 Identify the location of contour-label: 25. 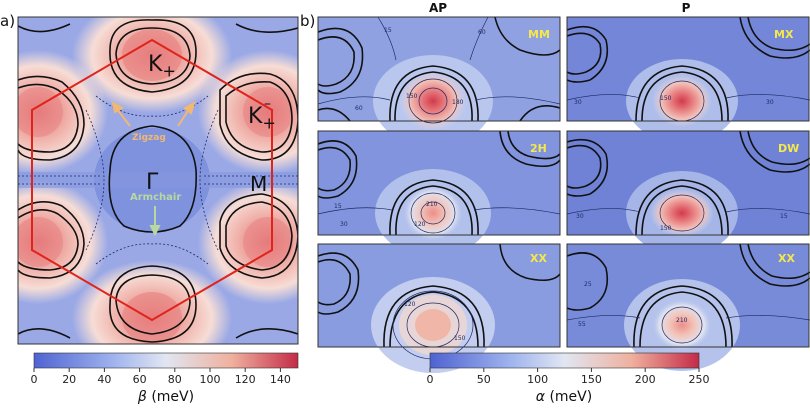
(588, 284).